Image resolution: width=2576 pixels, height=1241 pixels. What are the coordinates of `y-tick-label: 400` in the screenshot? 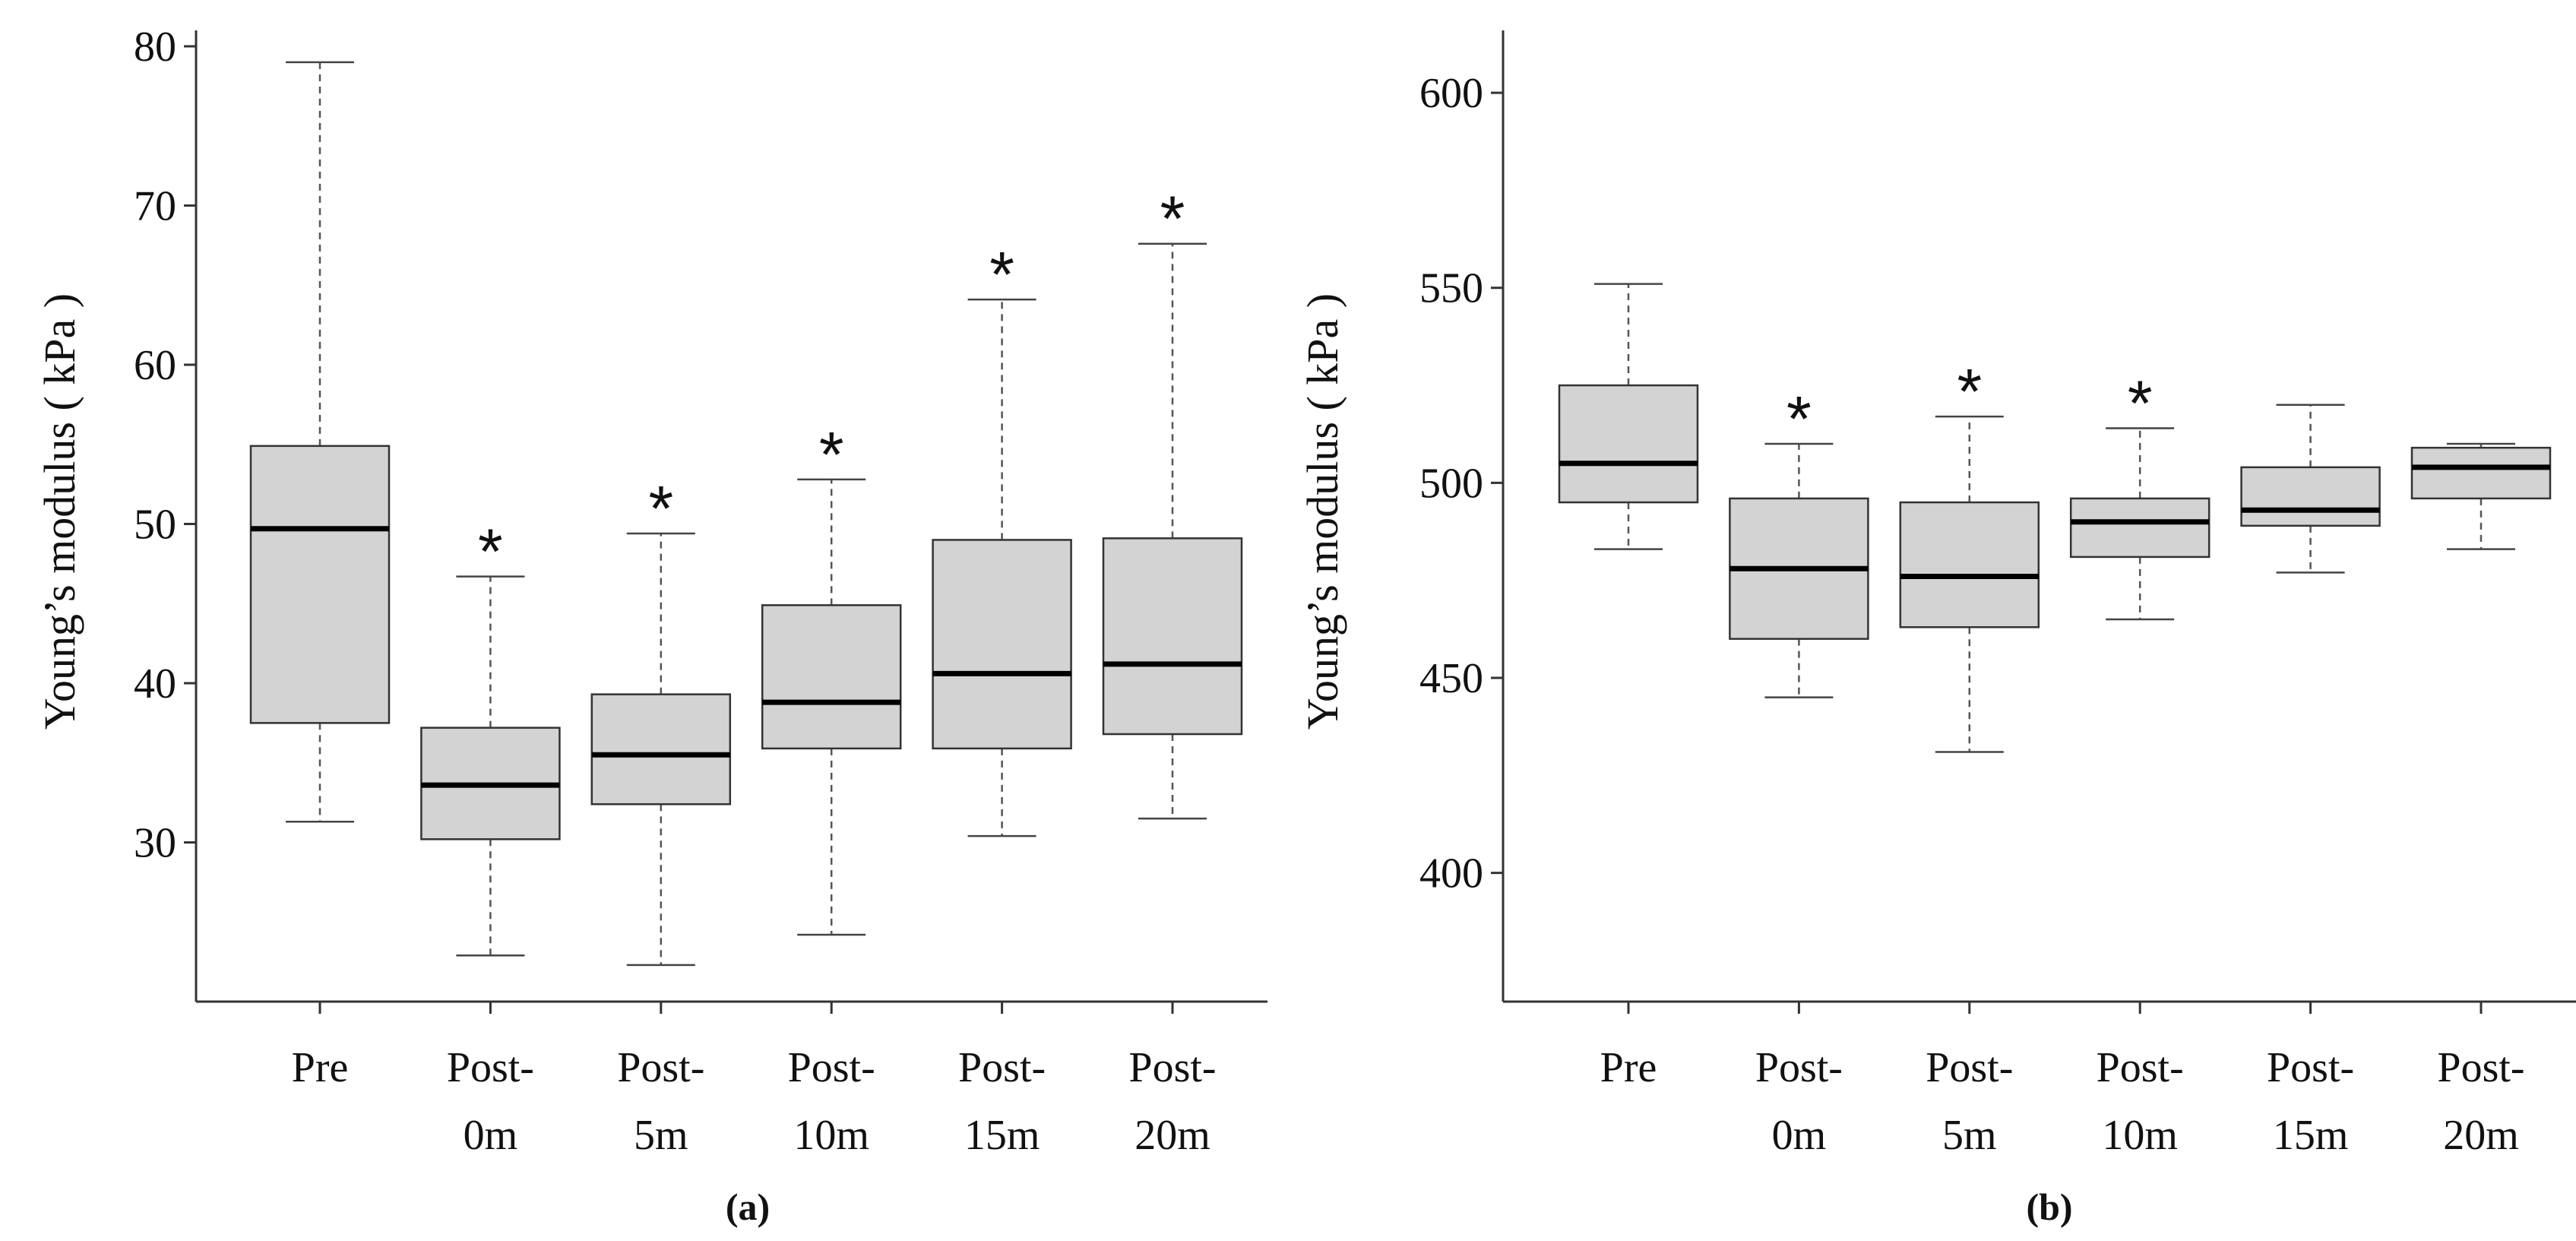 It's located at (1451, 874).